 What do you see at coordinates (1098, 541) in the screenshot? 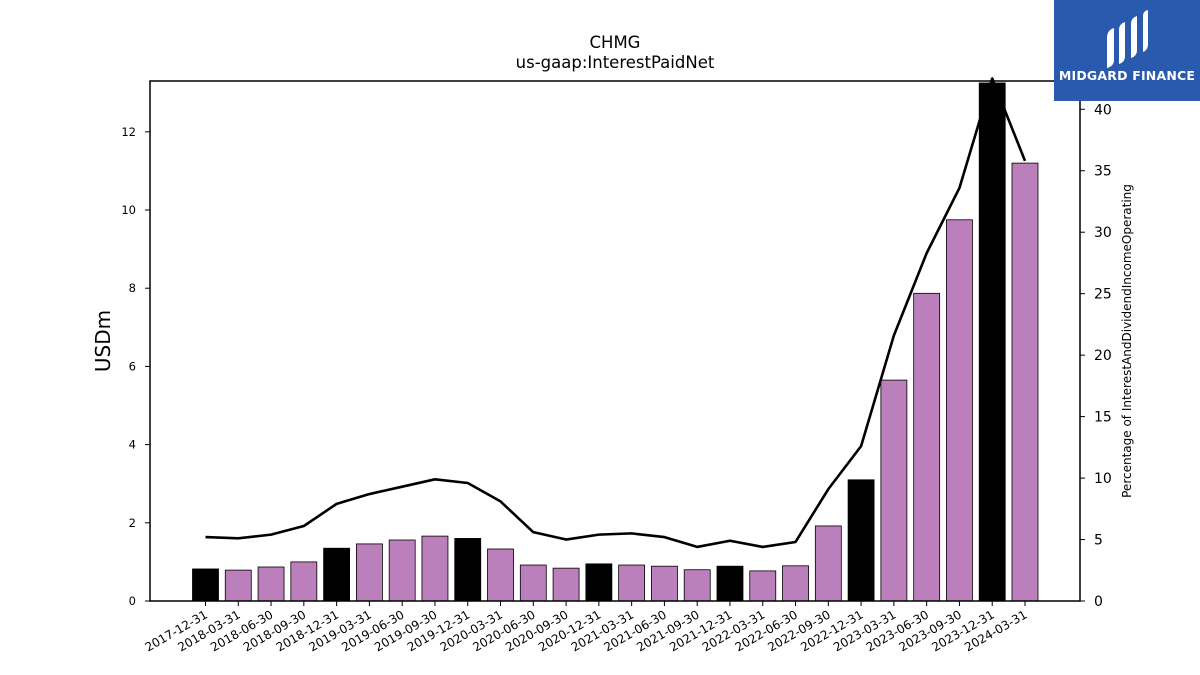
I see `y2-tick-label: 5` at bounding box center [1098, 541].